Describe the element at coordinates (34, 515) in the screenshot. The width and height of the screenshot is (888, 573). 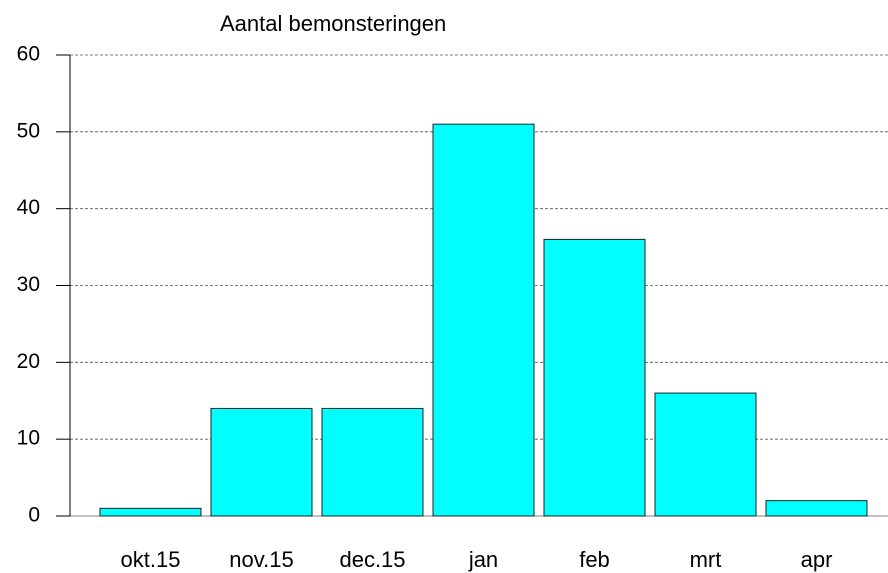
I see `y-tick-label: 0` at that location.